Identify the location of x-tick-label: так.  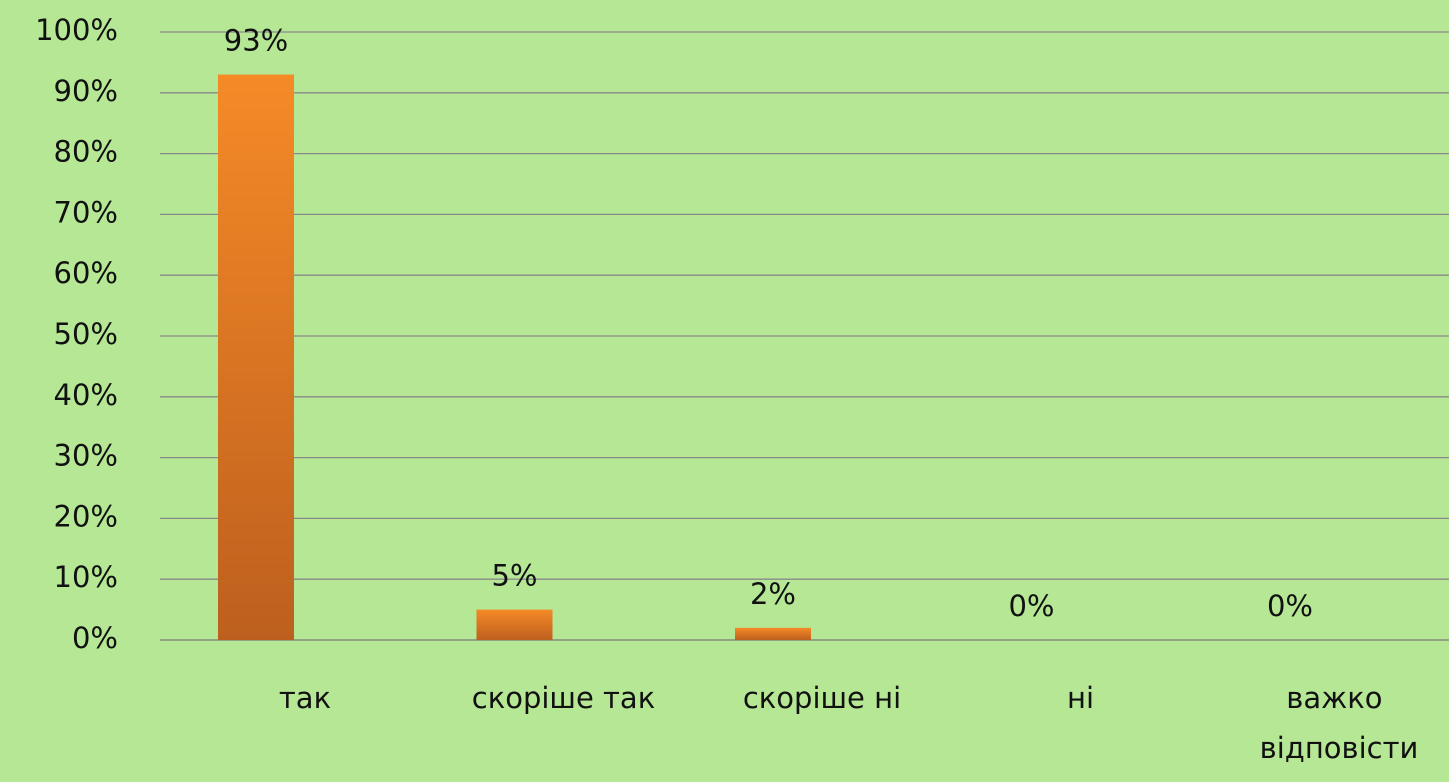
(305, 698).